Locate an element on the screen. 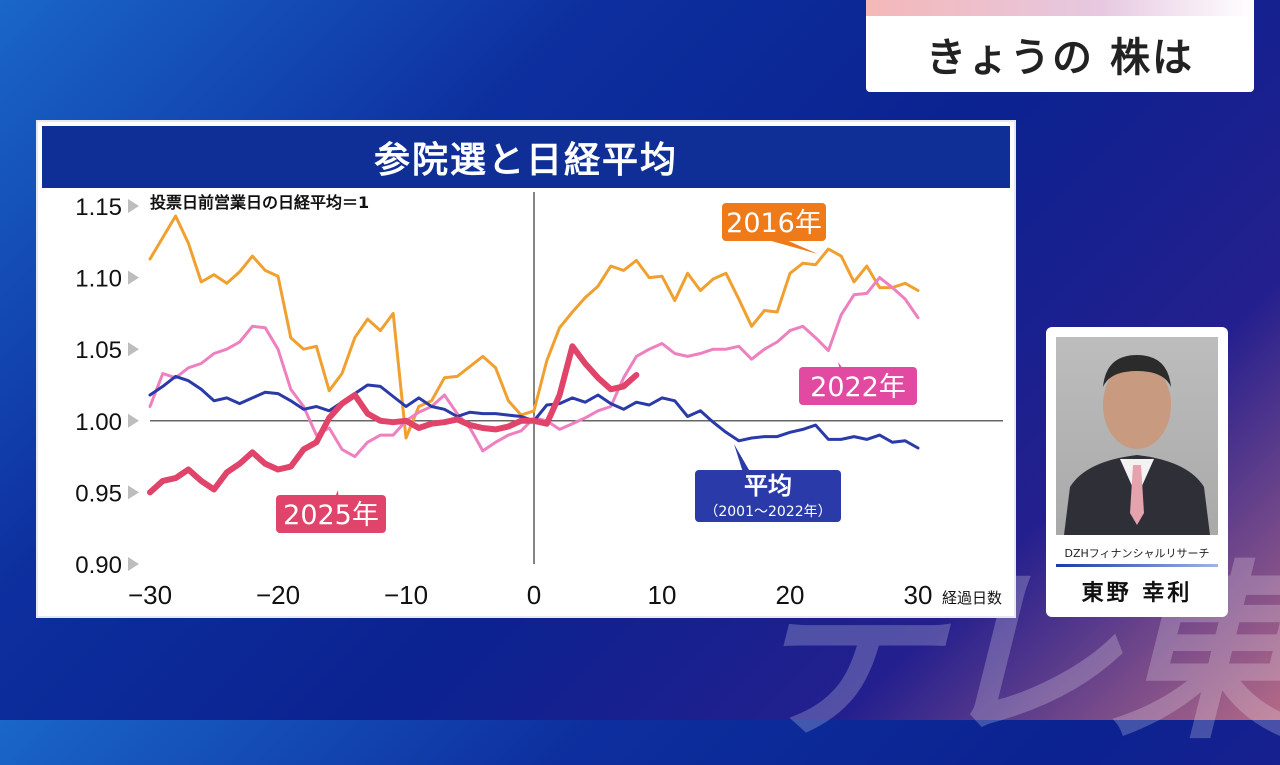  x-tick-label: 10 is located at coordinates (662, 595).